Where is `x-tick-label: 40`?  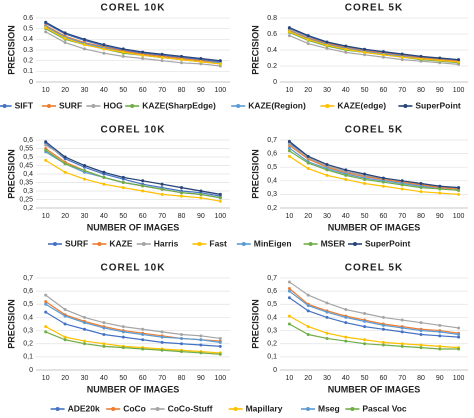 x-tick-label: 40 is located at coordinates (104, 378).